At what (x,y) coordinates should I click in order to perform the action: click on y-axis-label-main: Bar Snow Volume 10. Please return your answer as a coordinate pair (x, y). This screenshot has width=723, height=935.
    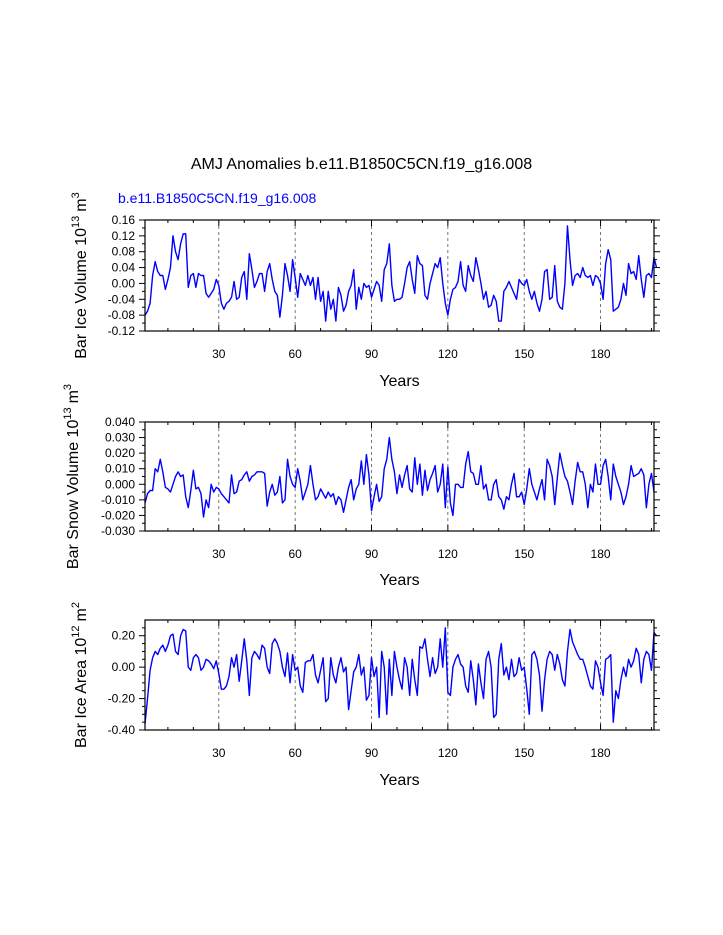
    Looking at the image, I should click on (73, 495).